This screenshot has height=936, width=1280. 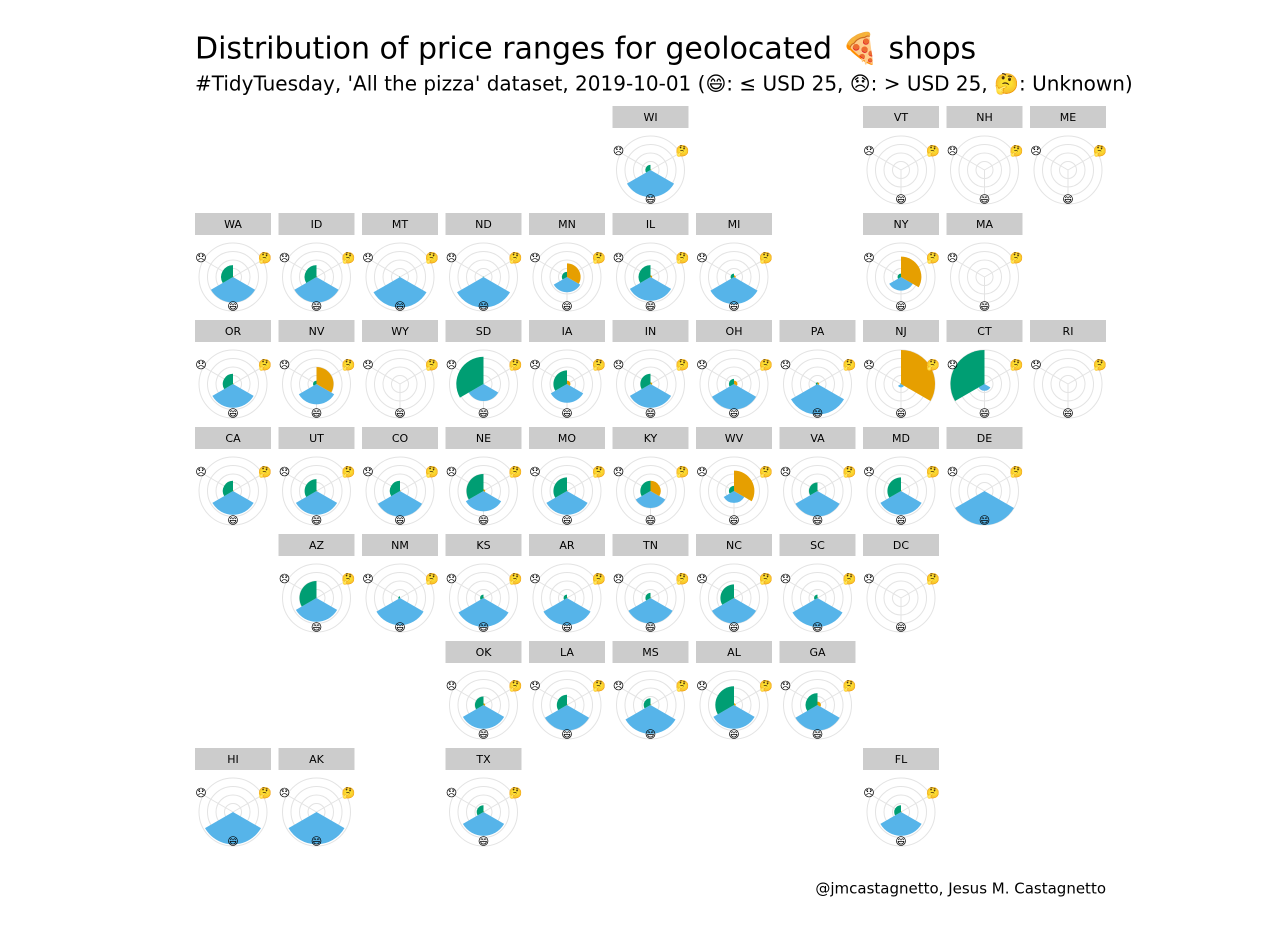 I want to click on facet-label: NV, so click(x=317, y=331).